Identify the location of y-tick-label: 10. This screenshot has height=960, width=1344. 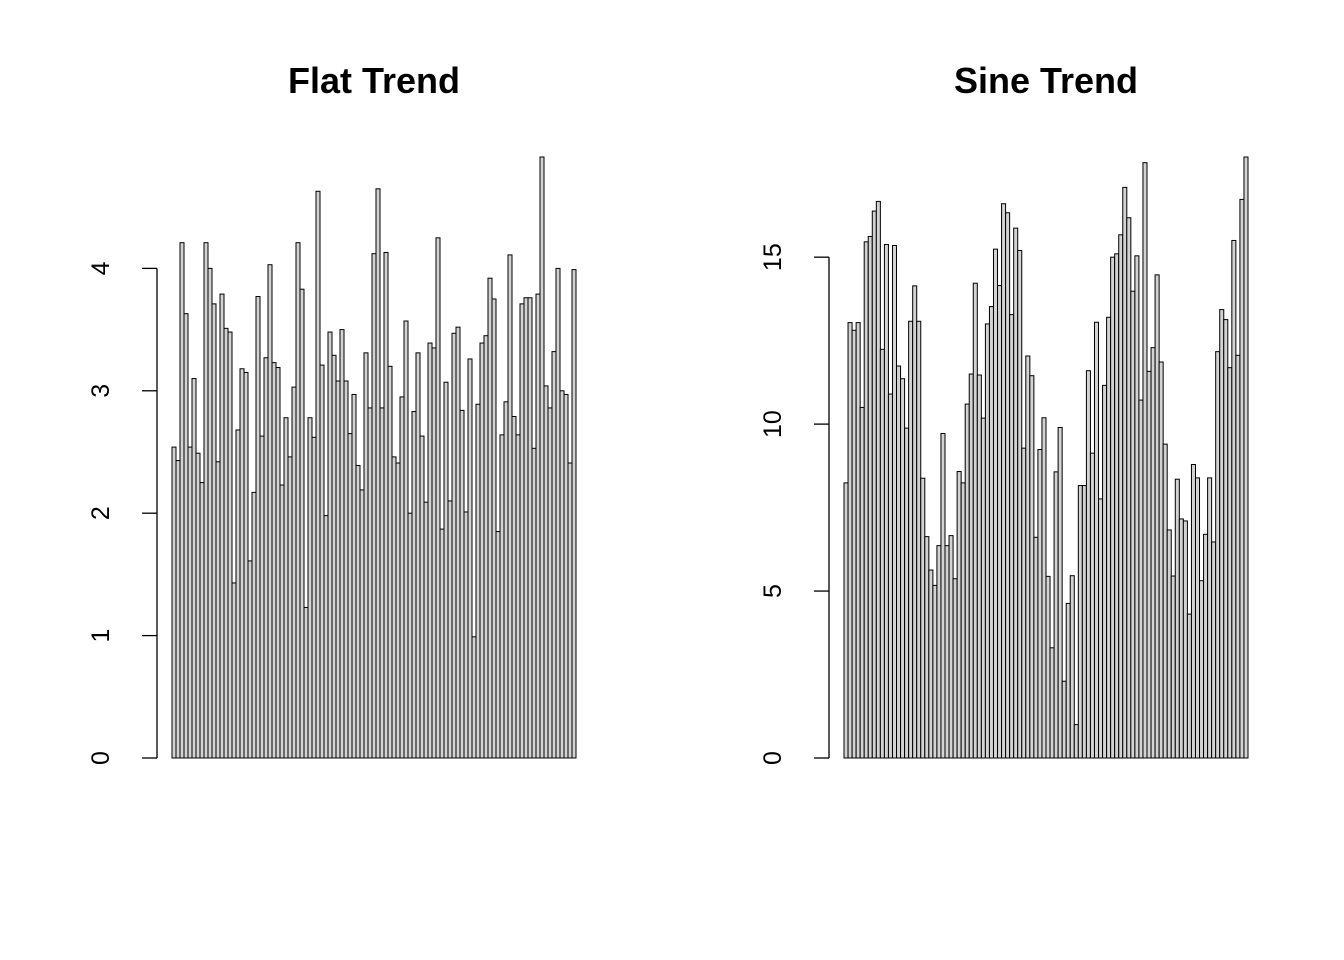
(773, 424).